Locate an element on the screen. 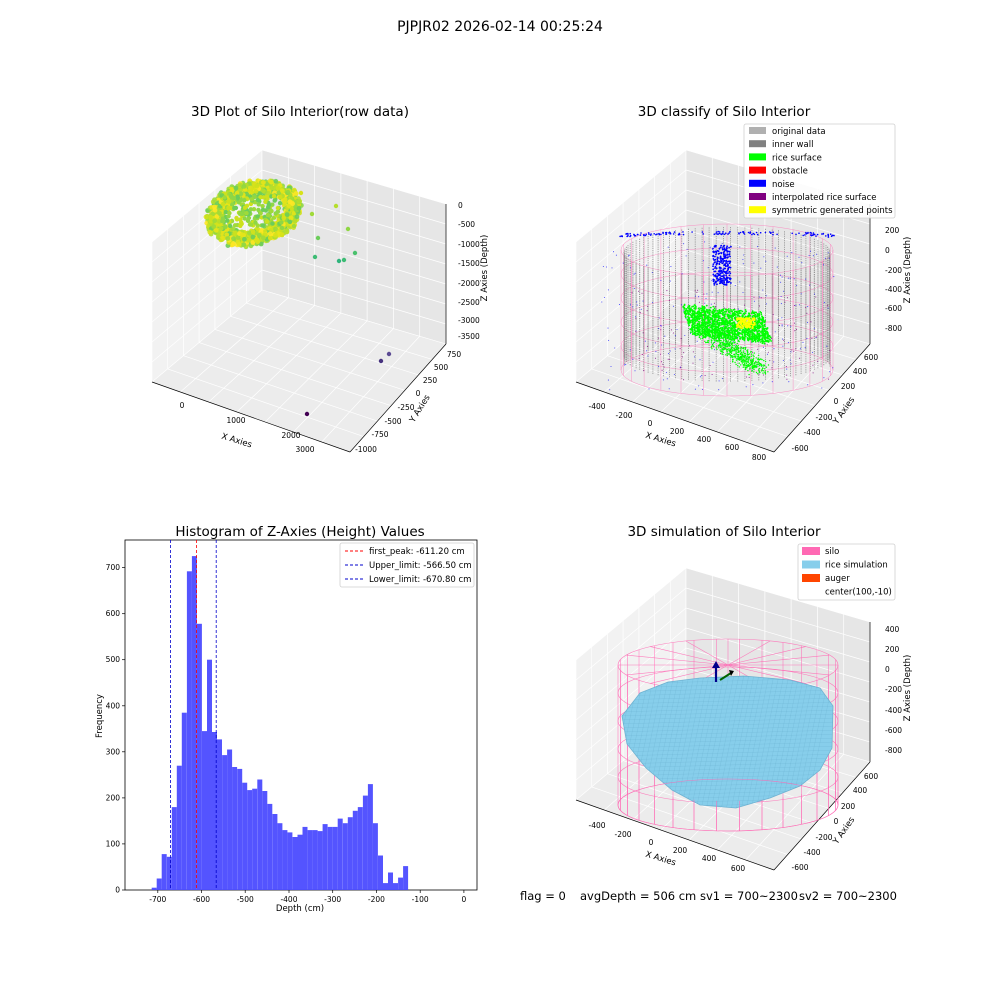  classify-y-tick-label: 600 is located at coordinates (871, 357).